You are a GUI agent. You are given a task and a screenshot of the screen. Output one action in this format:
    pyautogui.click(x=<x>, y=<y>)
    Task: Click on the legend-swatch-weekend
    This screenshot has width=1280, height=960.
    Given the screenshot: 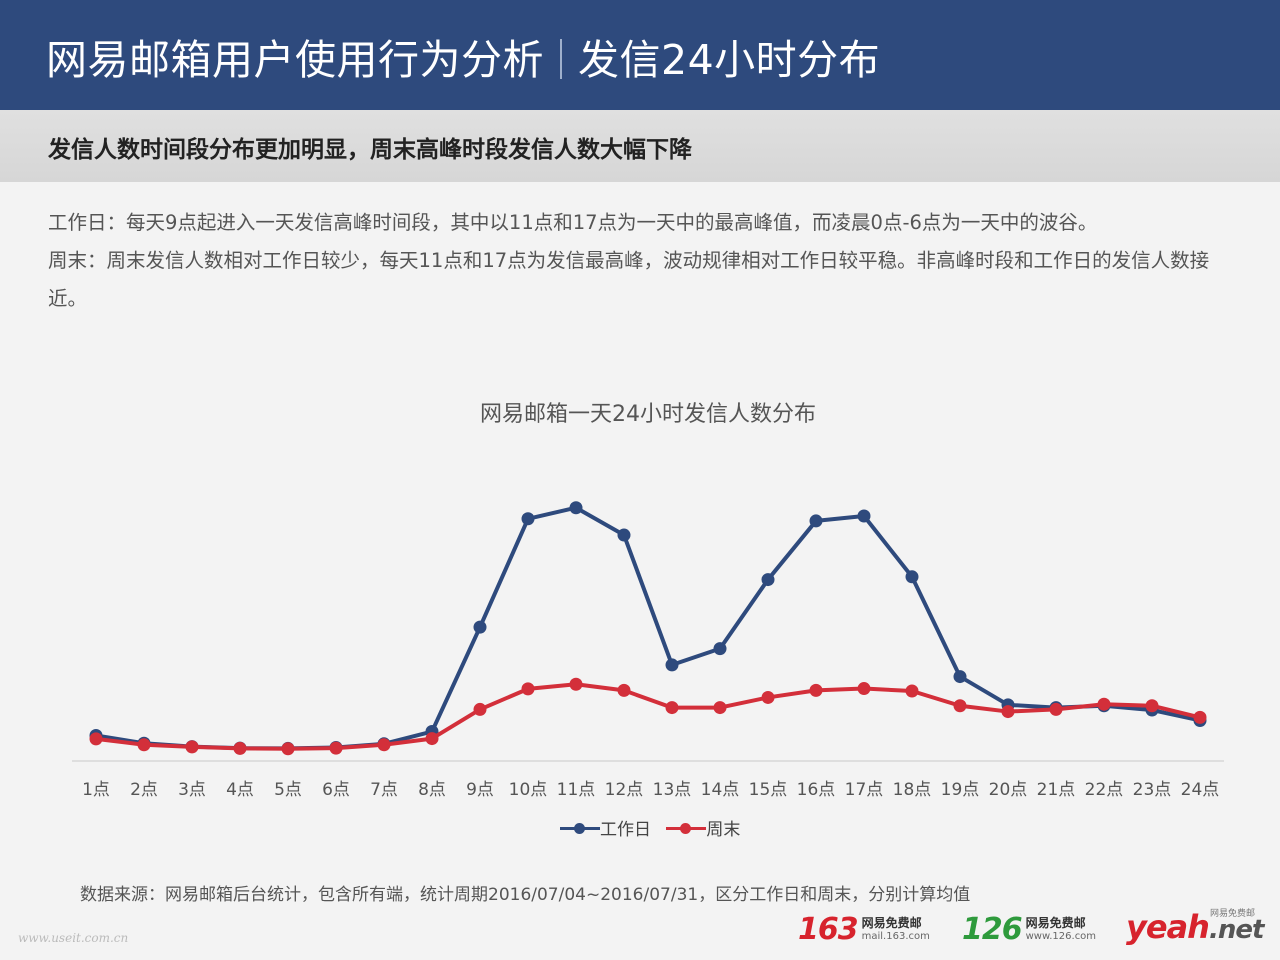 What is the action you would take?
    pyautogui.click(x=686, y=828)
    